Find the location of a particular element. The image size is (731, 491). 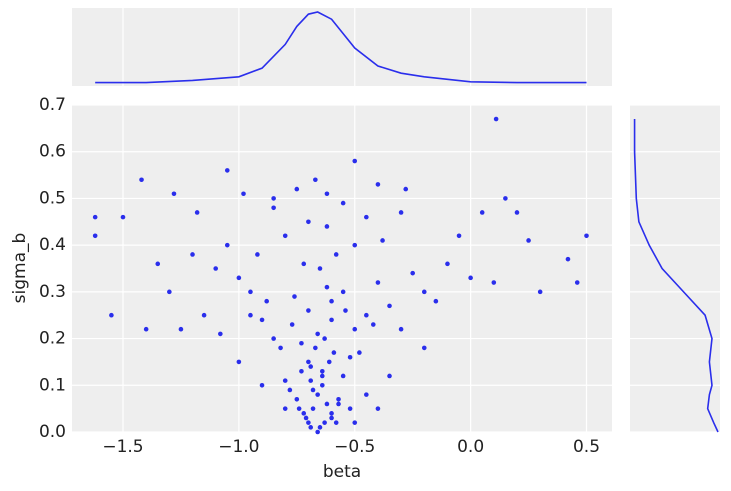

top-density-curve is located at coordinates (341, 47).